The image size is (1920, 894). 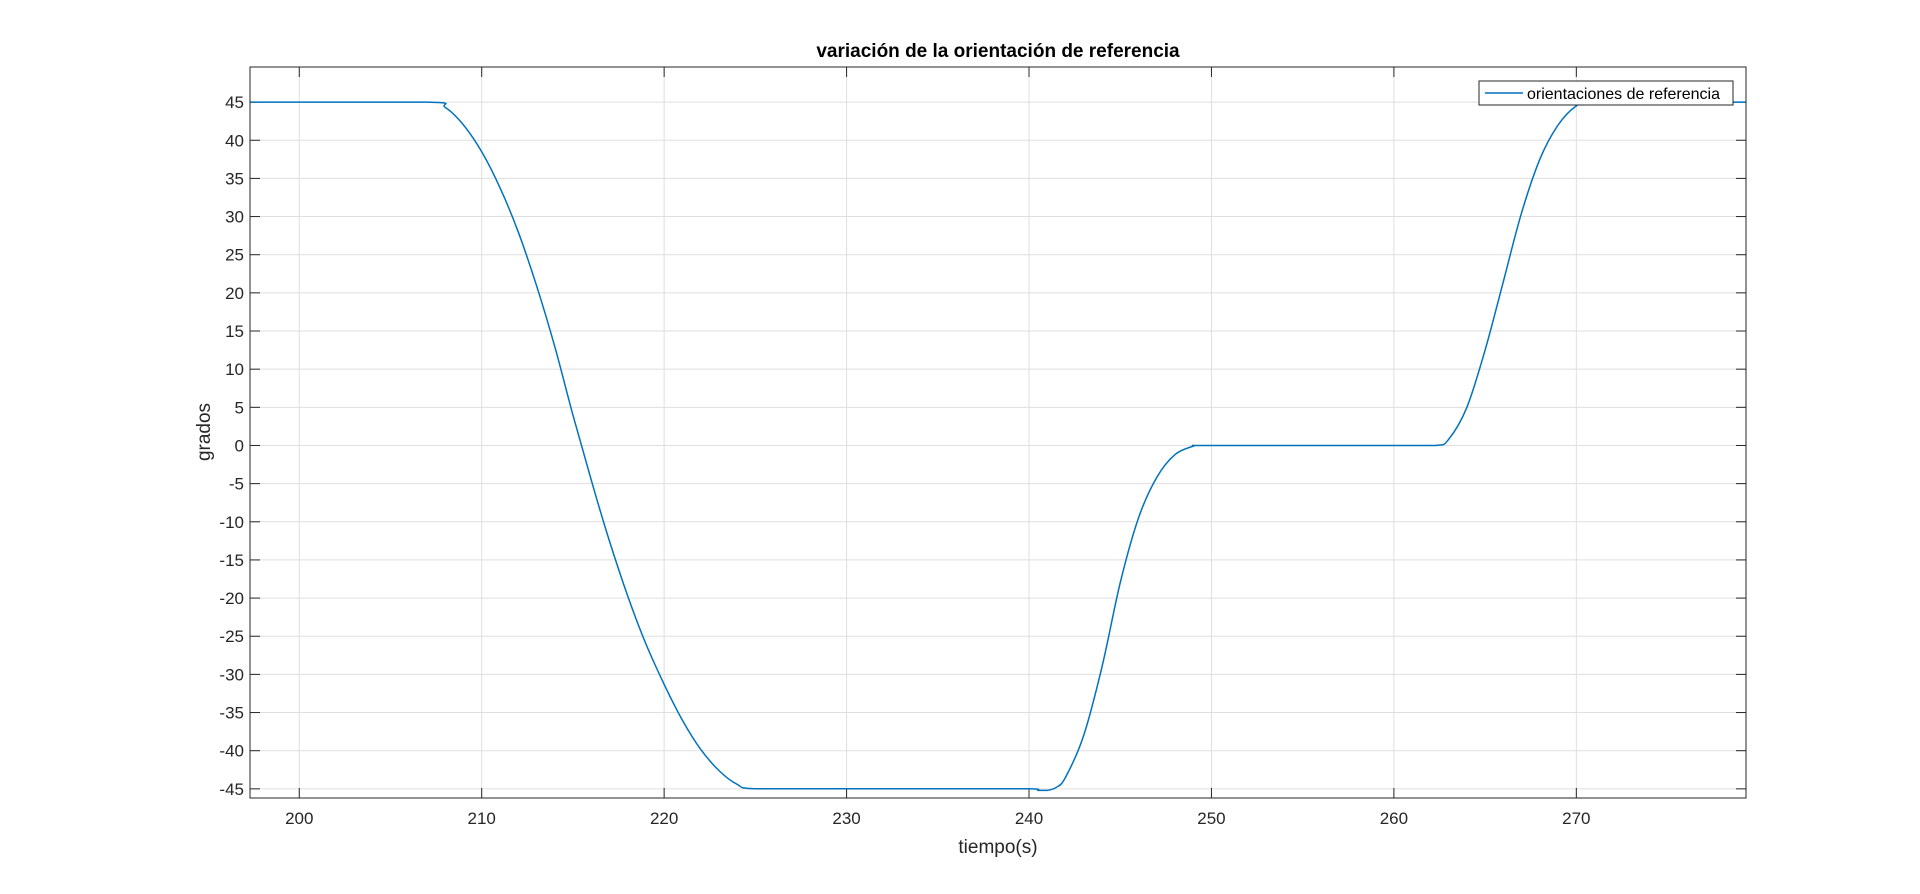 What do you see at coordinates (234, 140) in the screenshot?
I see `y-tick-label: 40` at bounding box center [234, 140].